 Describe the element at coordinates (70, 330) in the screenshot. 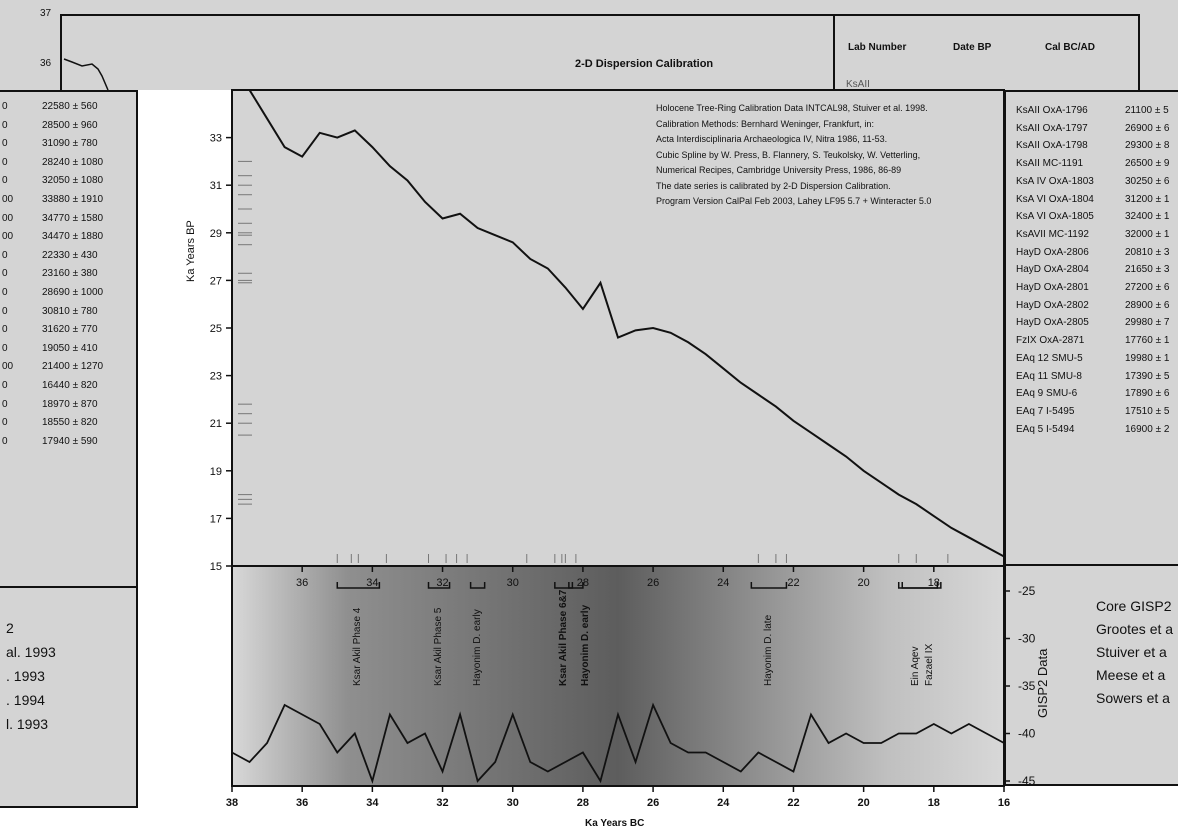

I see `left-table-col-b: 31620 ± 770` at that location.